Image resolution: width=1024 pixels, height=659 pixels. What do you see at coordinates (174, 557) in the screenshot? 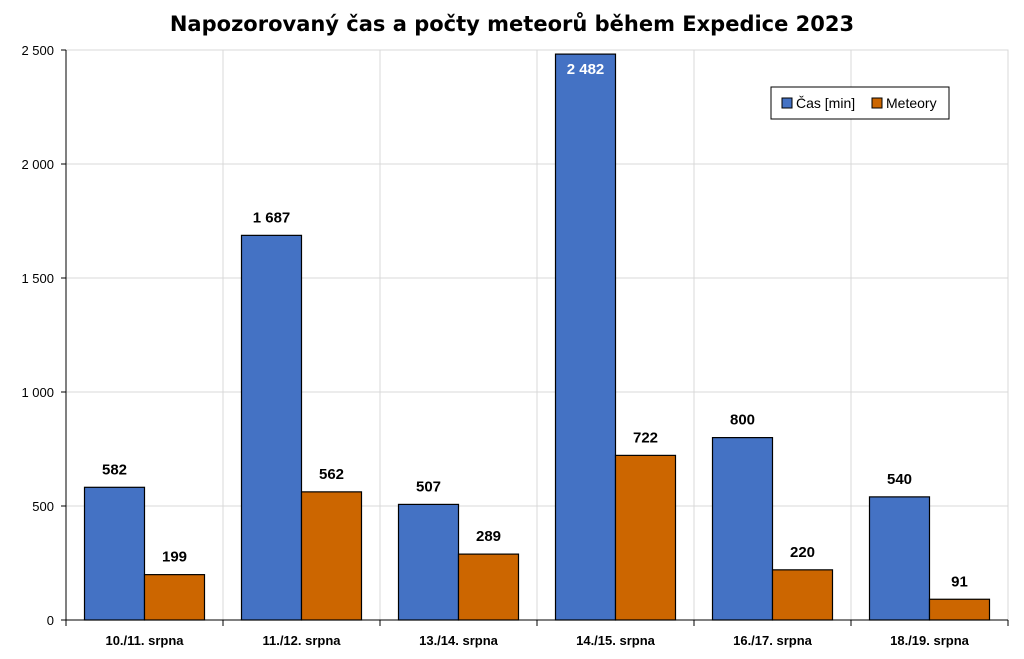
I see `data-label: 199` at bounding box center [174, 557].